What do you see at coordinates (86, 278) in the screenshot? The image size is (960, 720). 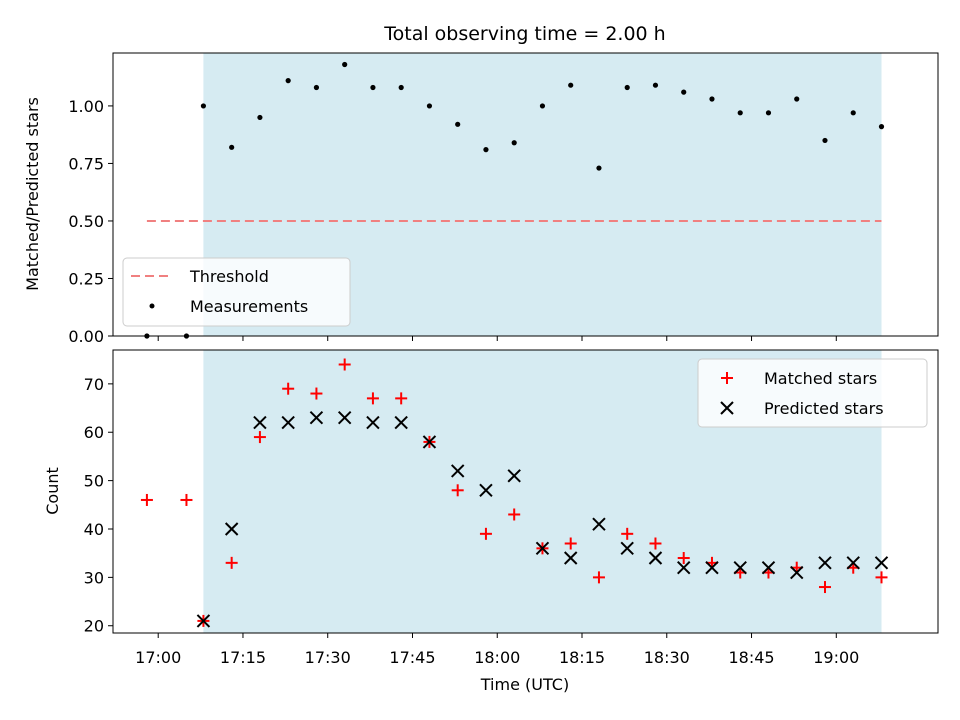 I see `top-y-tick-label: 0.25` at bounding box center [86, 278].